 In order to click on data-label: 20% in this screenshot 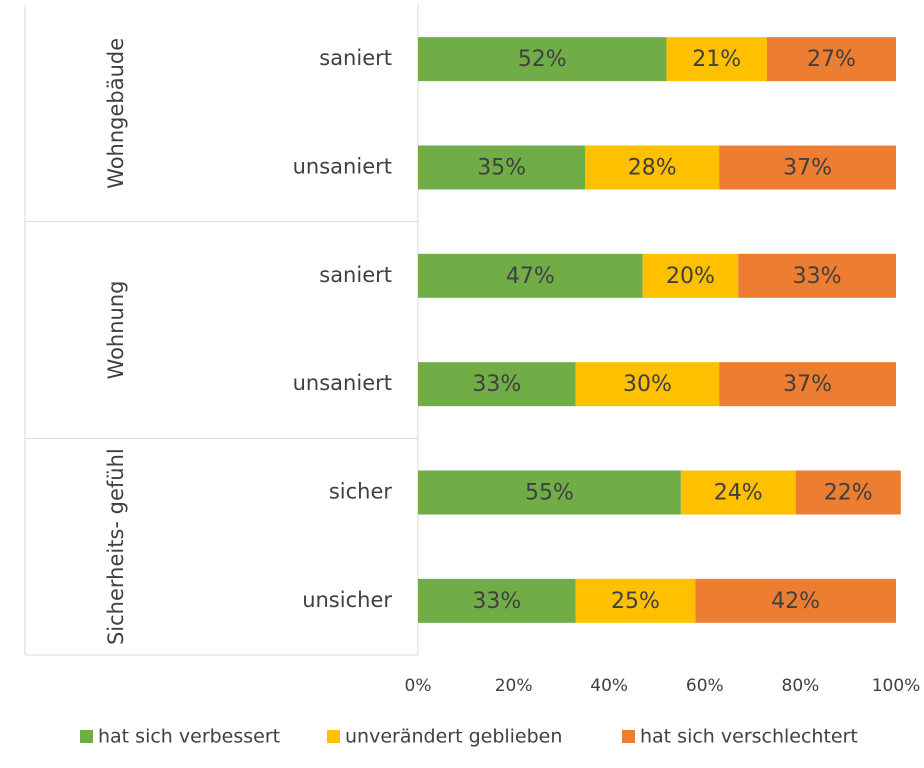, I will do `click(690, 276)`.